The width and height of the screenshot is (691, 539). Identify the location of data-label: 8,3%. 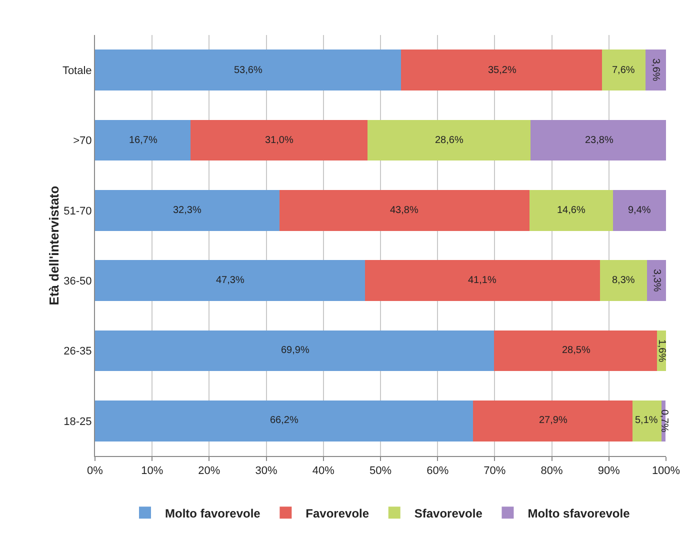
(623, 280).